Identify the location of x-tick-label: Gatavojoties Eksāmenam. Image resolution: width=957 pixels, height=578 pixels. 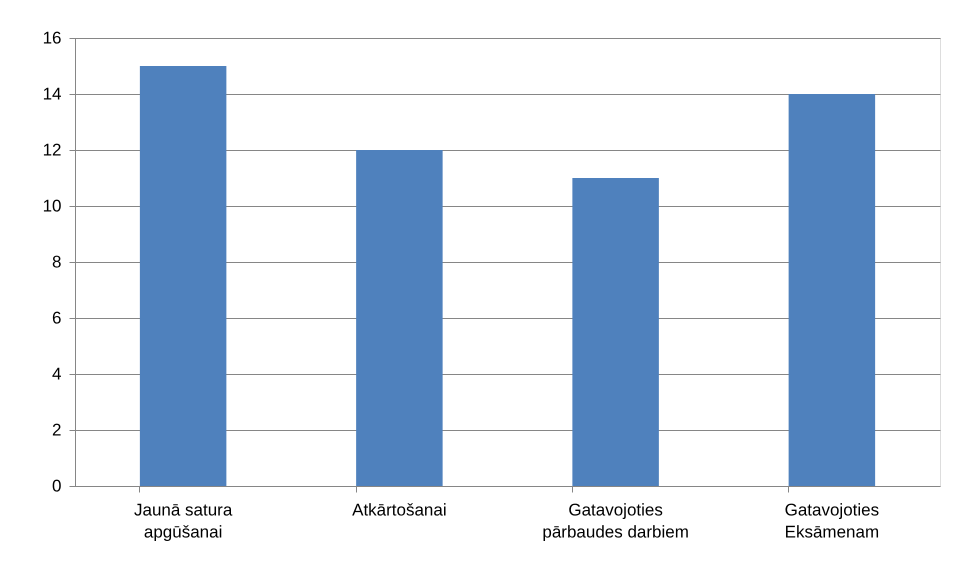
(832, 521).